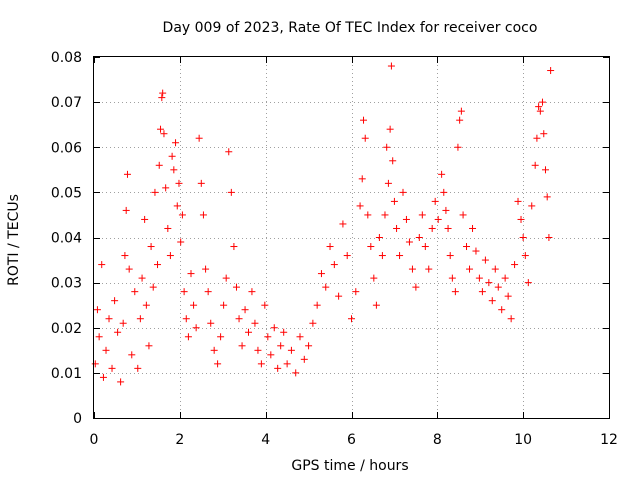 This screenshot has width=640, height=484. What do you see at coordinates (66, 148) in the screenshot?
I see `y-tick-label: 0.06` at bounding box center [66, 148].